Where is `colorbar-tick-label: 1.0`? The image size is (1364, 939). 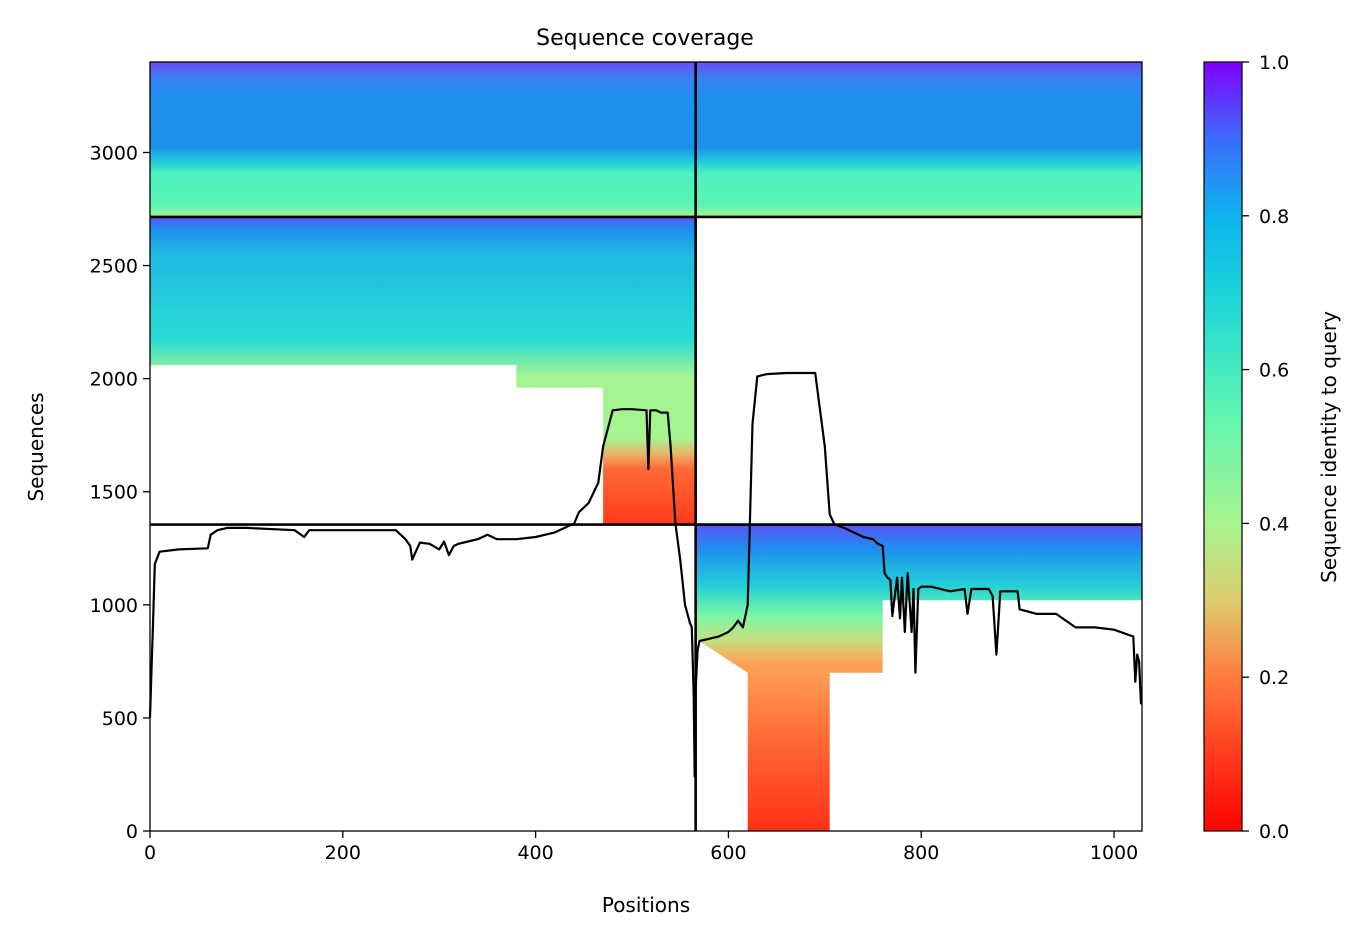
colorbar-tick-label: 1.0 is located at coordinates (1274, 63).